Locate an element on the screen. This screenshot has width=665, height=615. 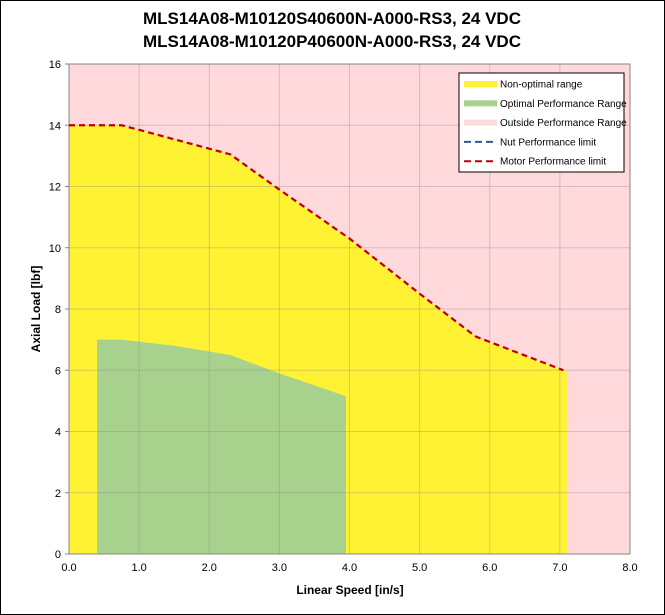
chart-title-line-1: MLS14A08-M10120S40600N-A000-RS3, 24 VDC is located at coordinates (332, 18).